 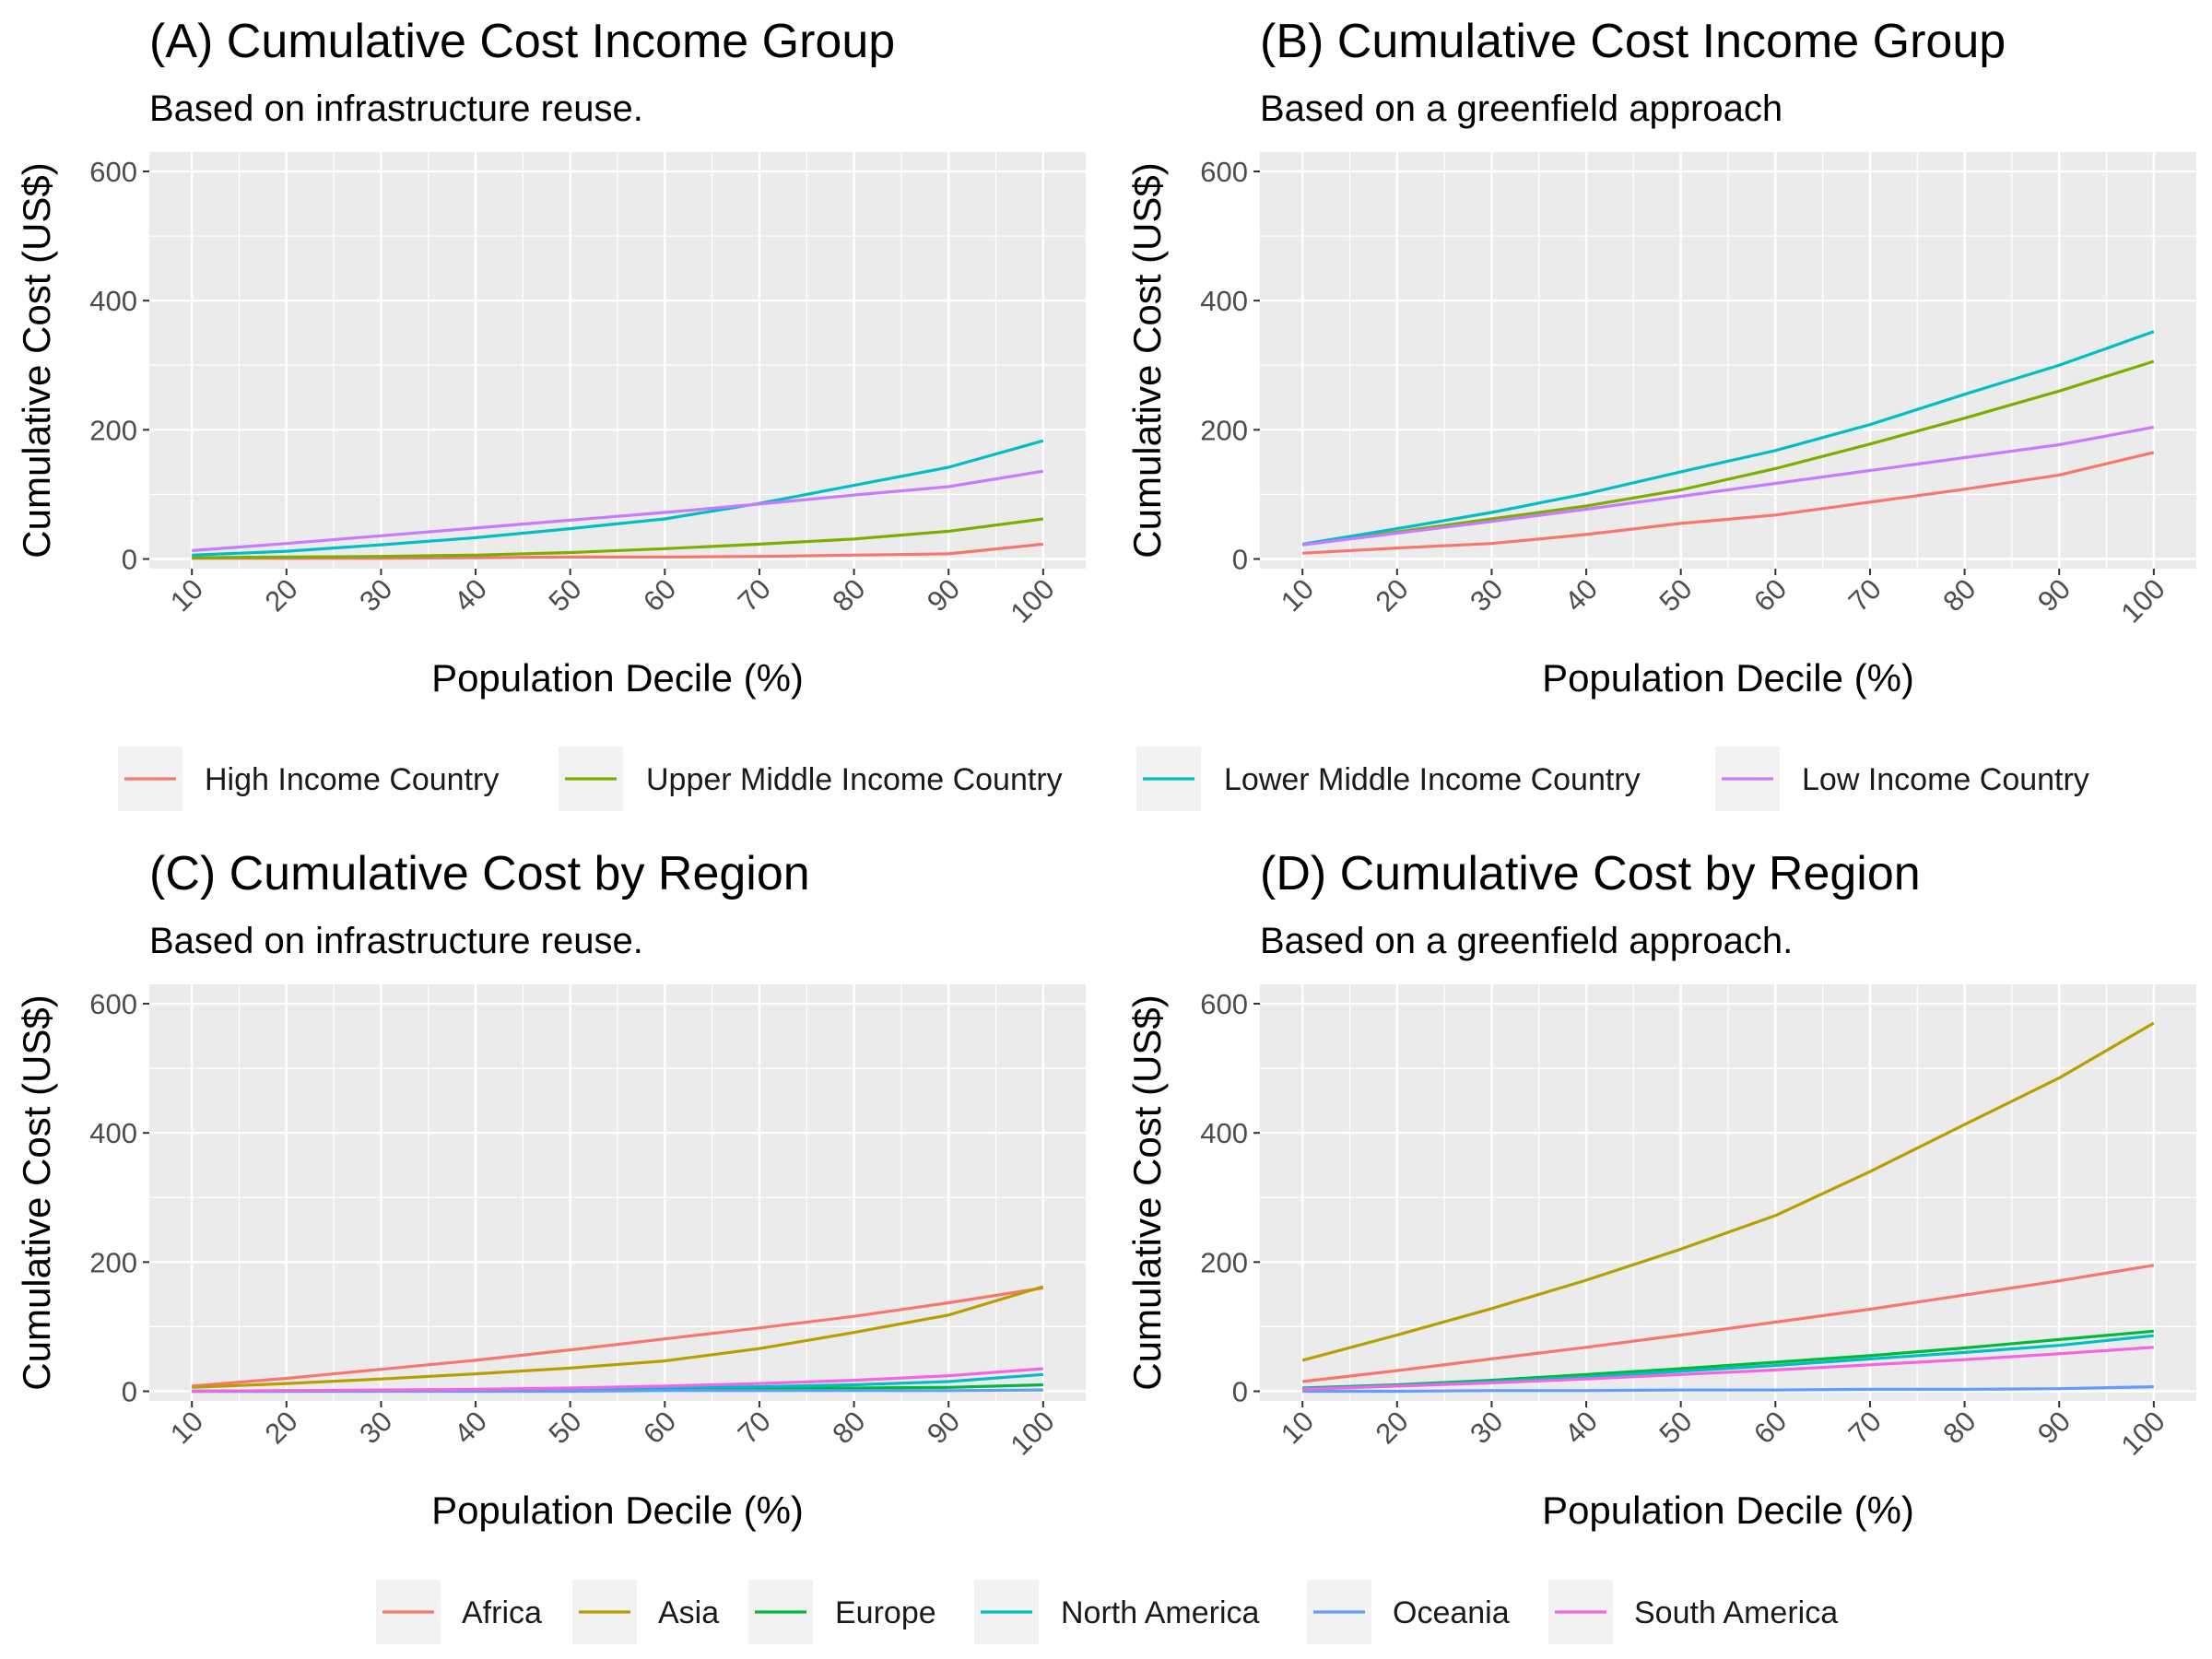 I want to click on panel-subtitle: Based on a greenfield approach., so click(x=1526, y=941).